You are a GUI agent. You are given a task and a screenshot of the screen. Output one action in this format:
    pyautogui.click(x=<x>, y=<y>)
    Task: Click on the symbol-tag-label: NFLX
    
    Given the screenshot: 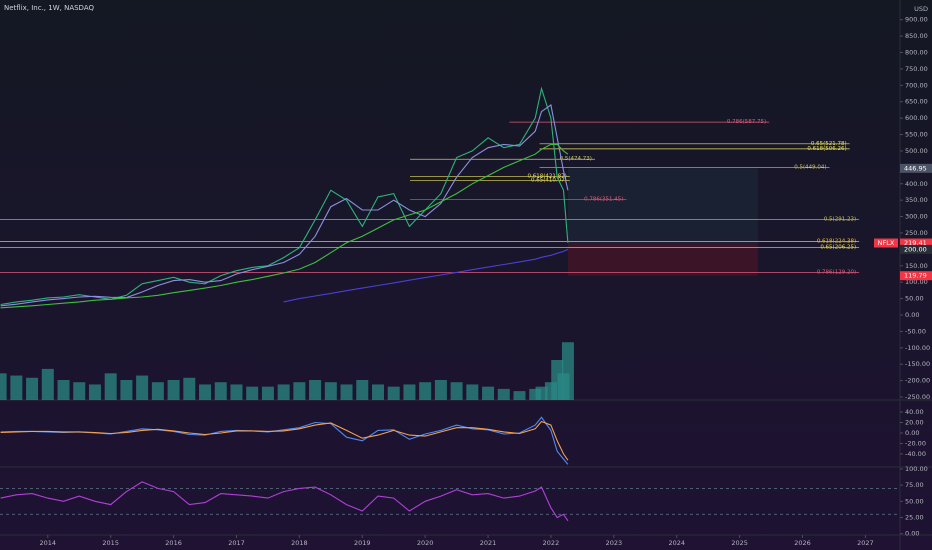 What is the action you would take?
    pyautogui.click(x=886, y=243)
    